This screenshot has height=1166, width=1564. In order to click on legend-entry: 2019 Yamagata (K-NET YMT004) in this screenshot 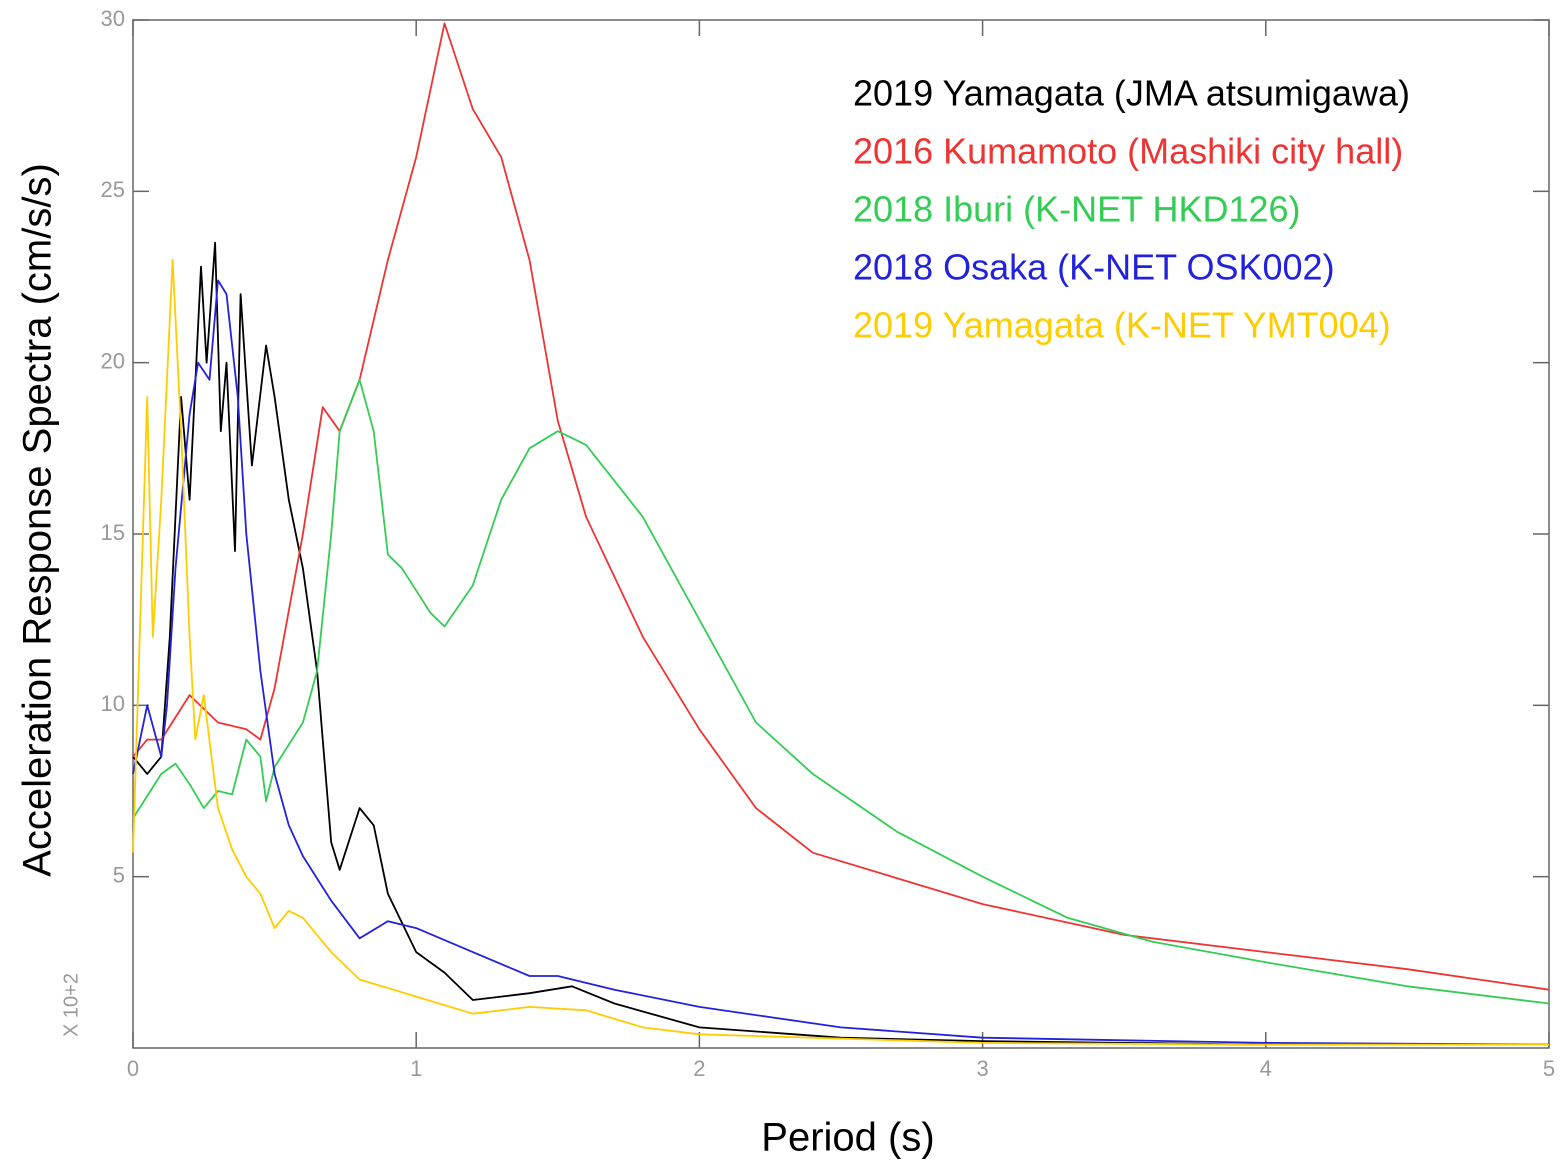, I will do `click(1122, 325)`.